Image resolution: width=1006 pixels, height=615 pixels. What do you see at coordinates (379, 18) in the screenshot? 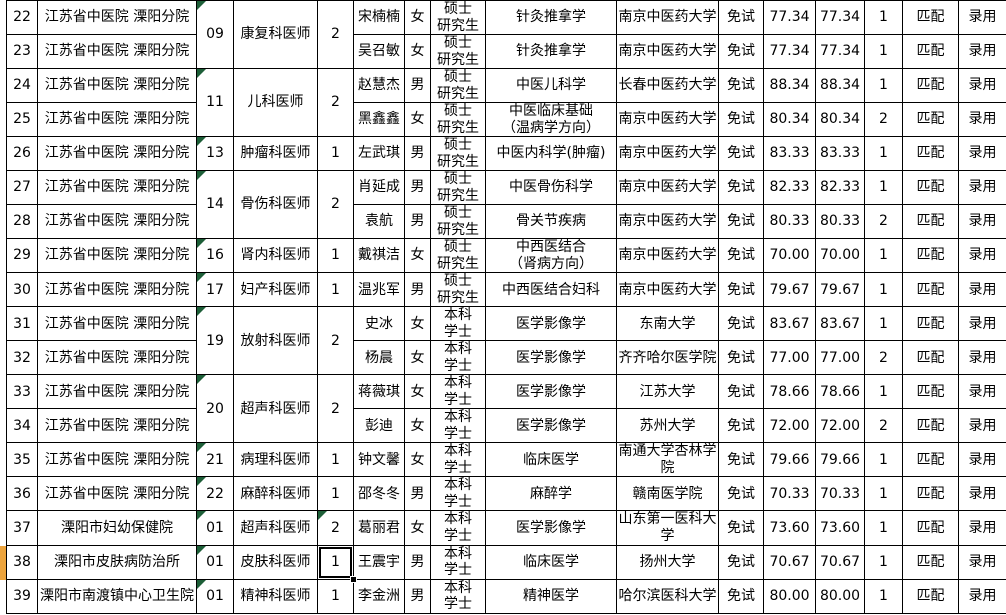
I see `candidate-name-cell: 宋楠楠` at bounding box center [379, 18].